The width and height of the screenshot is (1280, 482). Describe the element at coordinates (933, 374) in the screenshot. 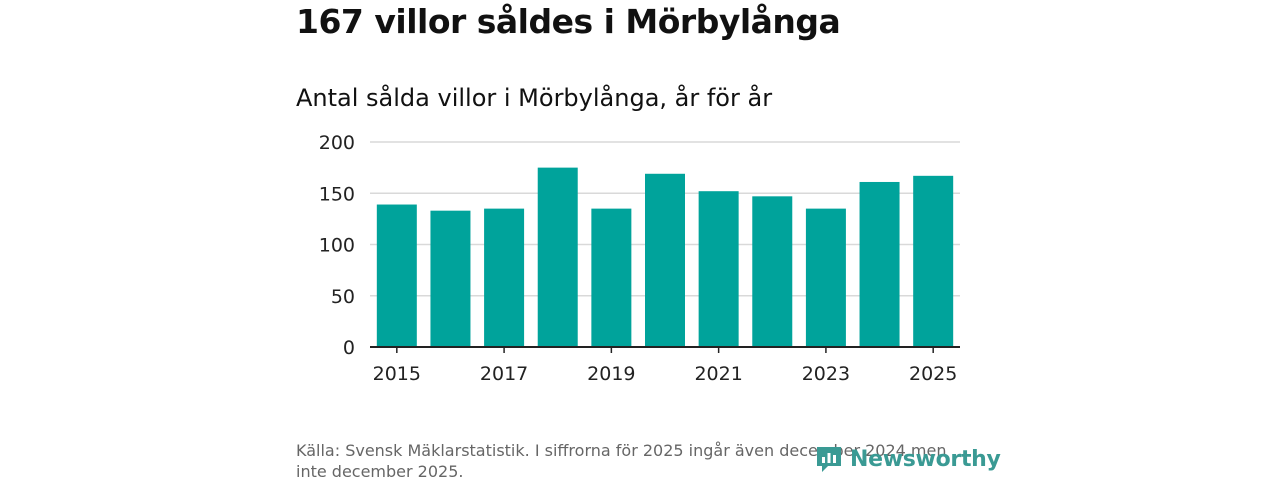

I see `x-tick-label: 2025` at that location.